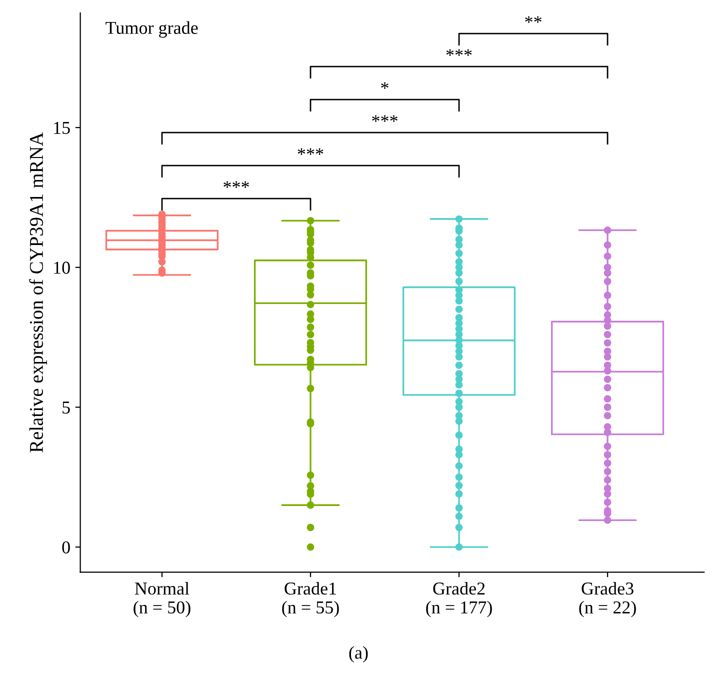  Describe the element at coordinates (152, 29) in the screenshot. I see `chart-title: Tumor grade` at that location.